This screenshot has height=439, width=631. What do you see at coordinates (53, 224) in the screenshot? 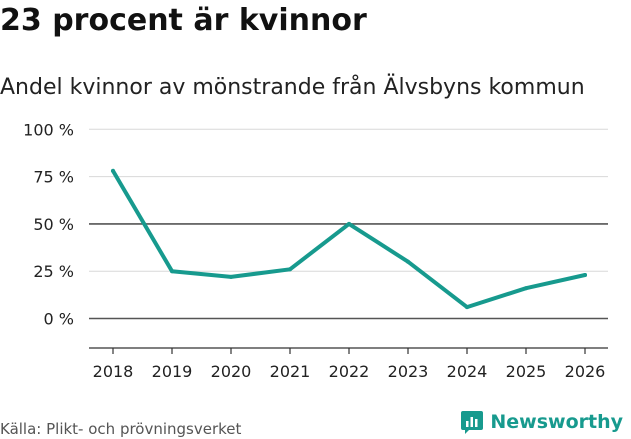
I see `y-tick-label: 50 %` at bounding box center [53, 224].